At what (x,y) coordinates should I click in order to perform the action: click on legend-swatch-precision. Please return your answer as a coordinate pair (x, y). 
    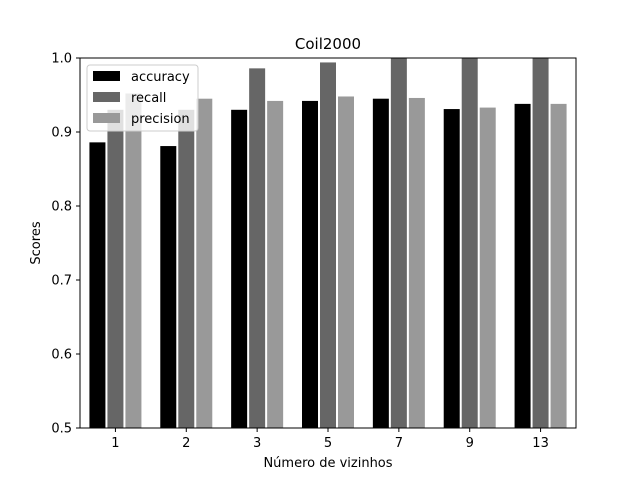
    Looking at the image, I should click on (106, 118).